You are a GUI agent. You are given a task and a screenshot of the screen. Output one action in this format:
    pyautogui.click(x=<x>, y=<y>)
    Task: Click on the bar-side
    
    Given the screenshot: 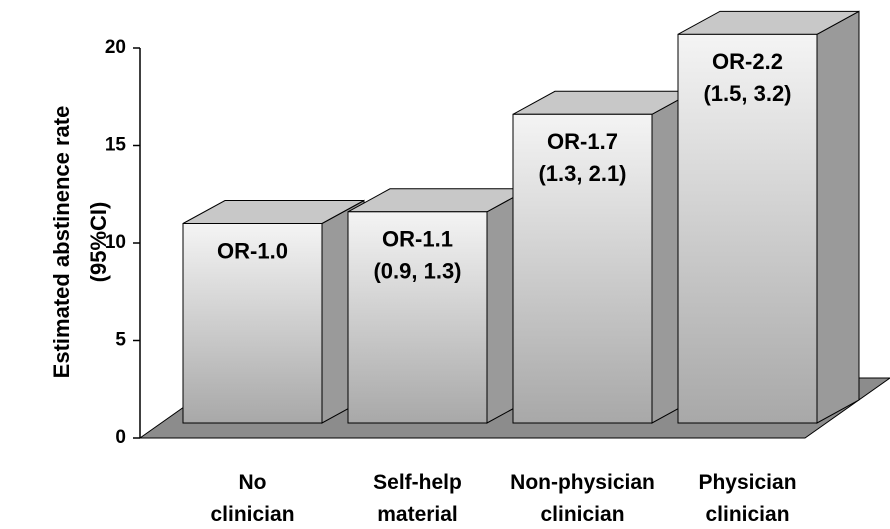 What is the action you would take?
    pyautogui.click(x=838, y=217)
    